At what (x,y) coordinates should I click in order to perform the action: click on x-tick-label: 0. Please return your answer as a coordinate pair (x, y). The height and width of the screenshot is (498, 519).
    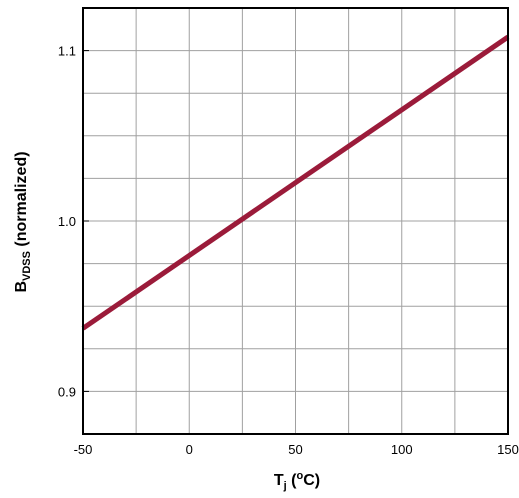
    Looking at the image, I should click on (189, 449).